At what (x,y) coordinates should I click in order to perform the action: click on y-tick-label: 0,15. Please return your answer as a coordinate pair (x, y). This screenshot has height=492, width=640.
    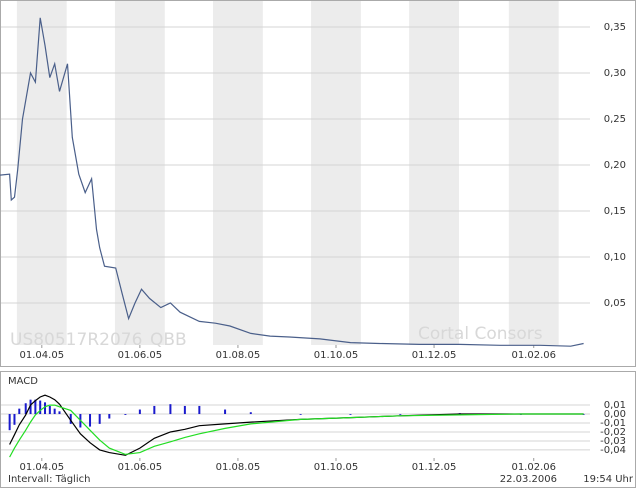
    Looking at the image, I should click on (615, 211).